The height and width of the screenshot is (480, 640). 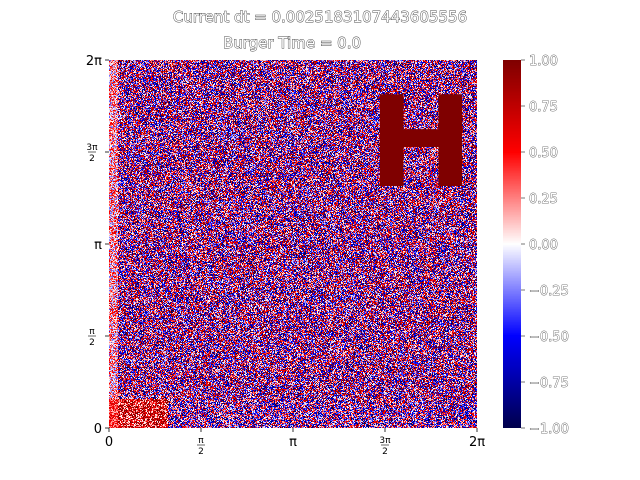 I want to click on y-tick-label: 0, so click(x=98, y=429).